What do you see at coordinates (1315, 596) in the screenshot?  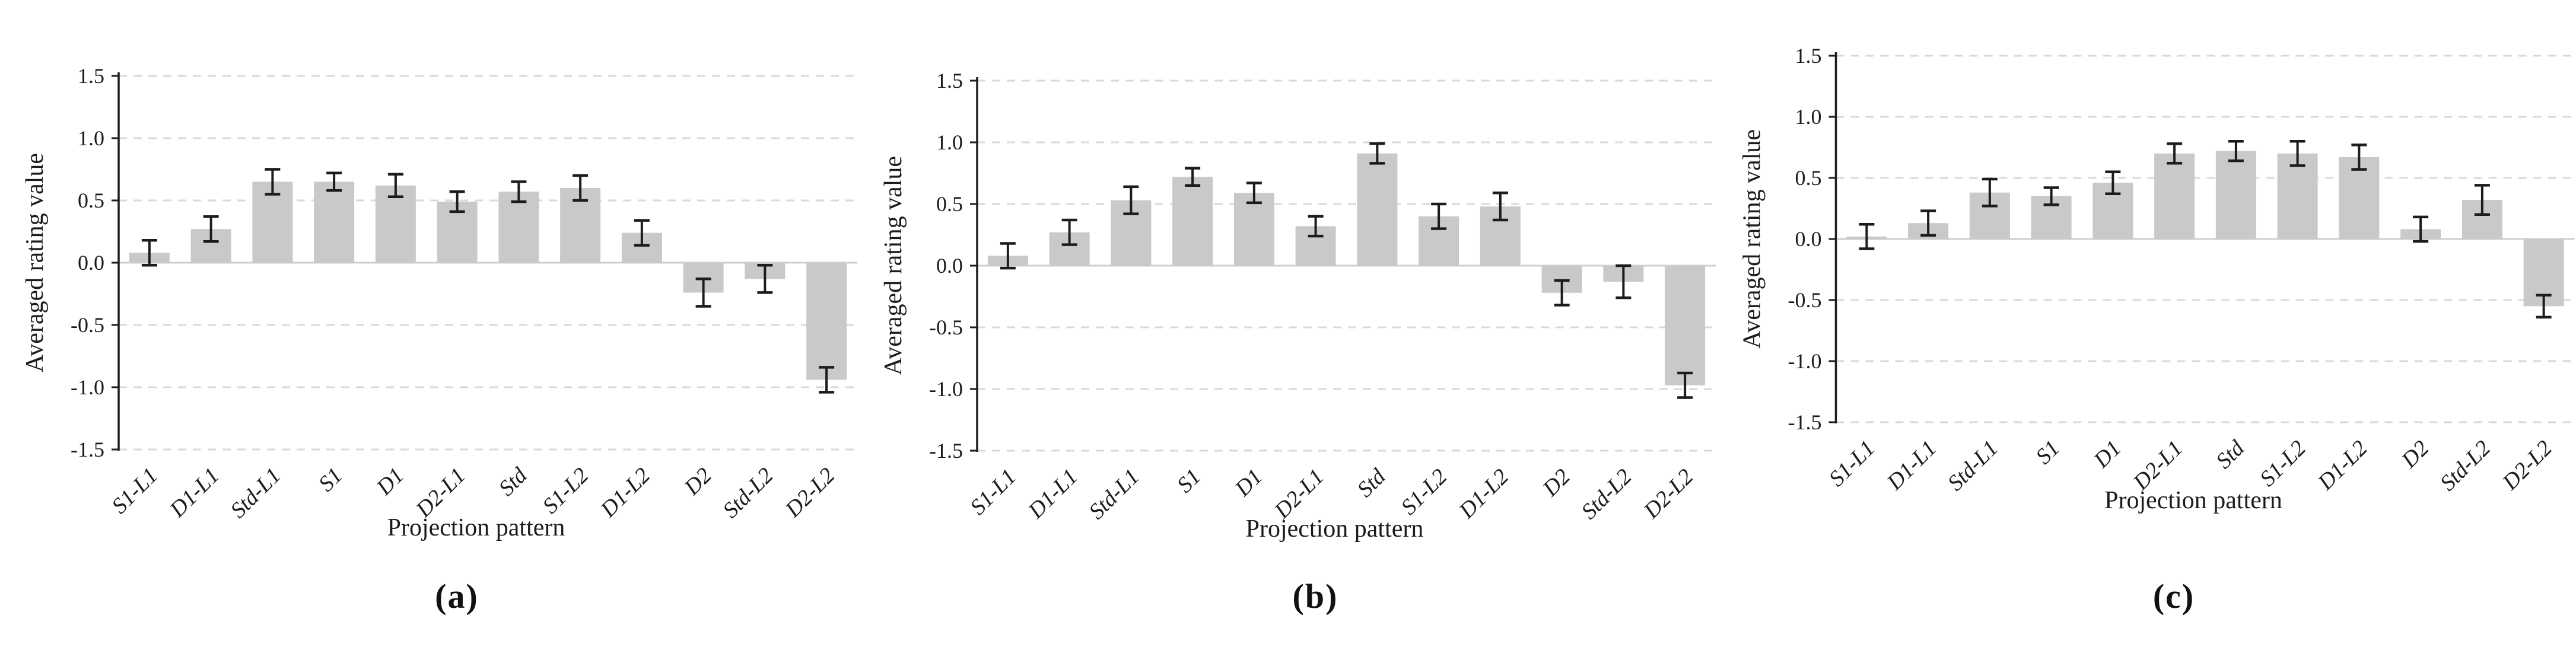 I see `chart-caption-b: (b)` at bounding box center [1315, 596].